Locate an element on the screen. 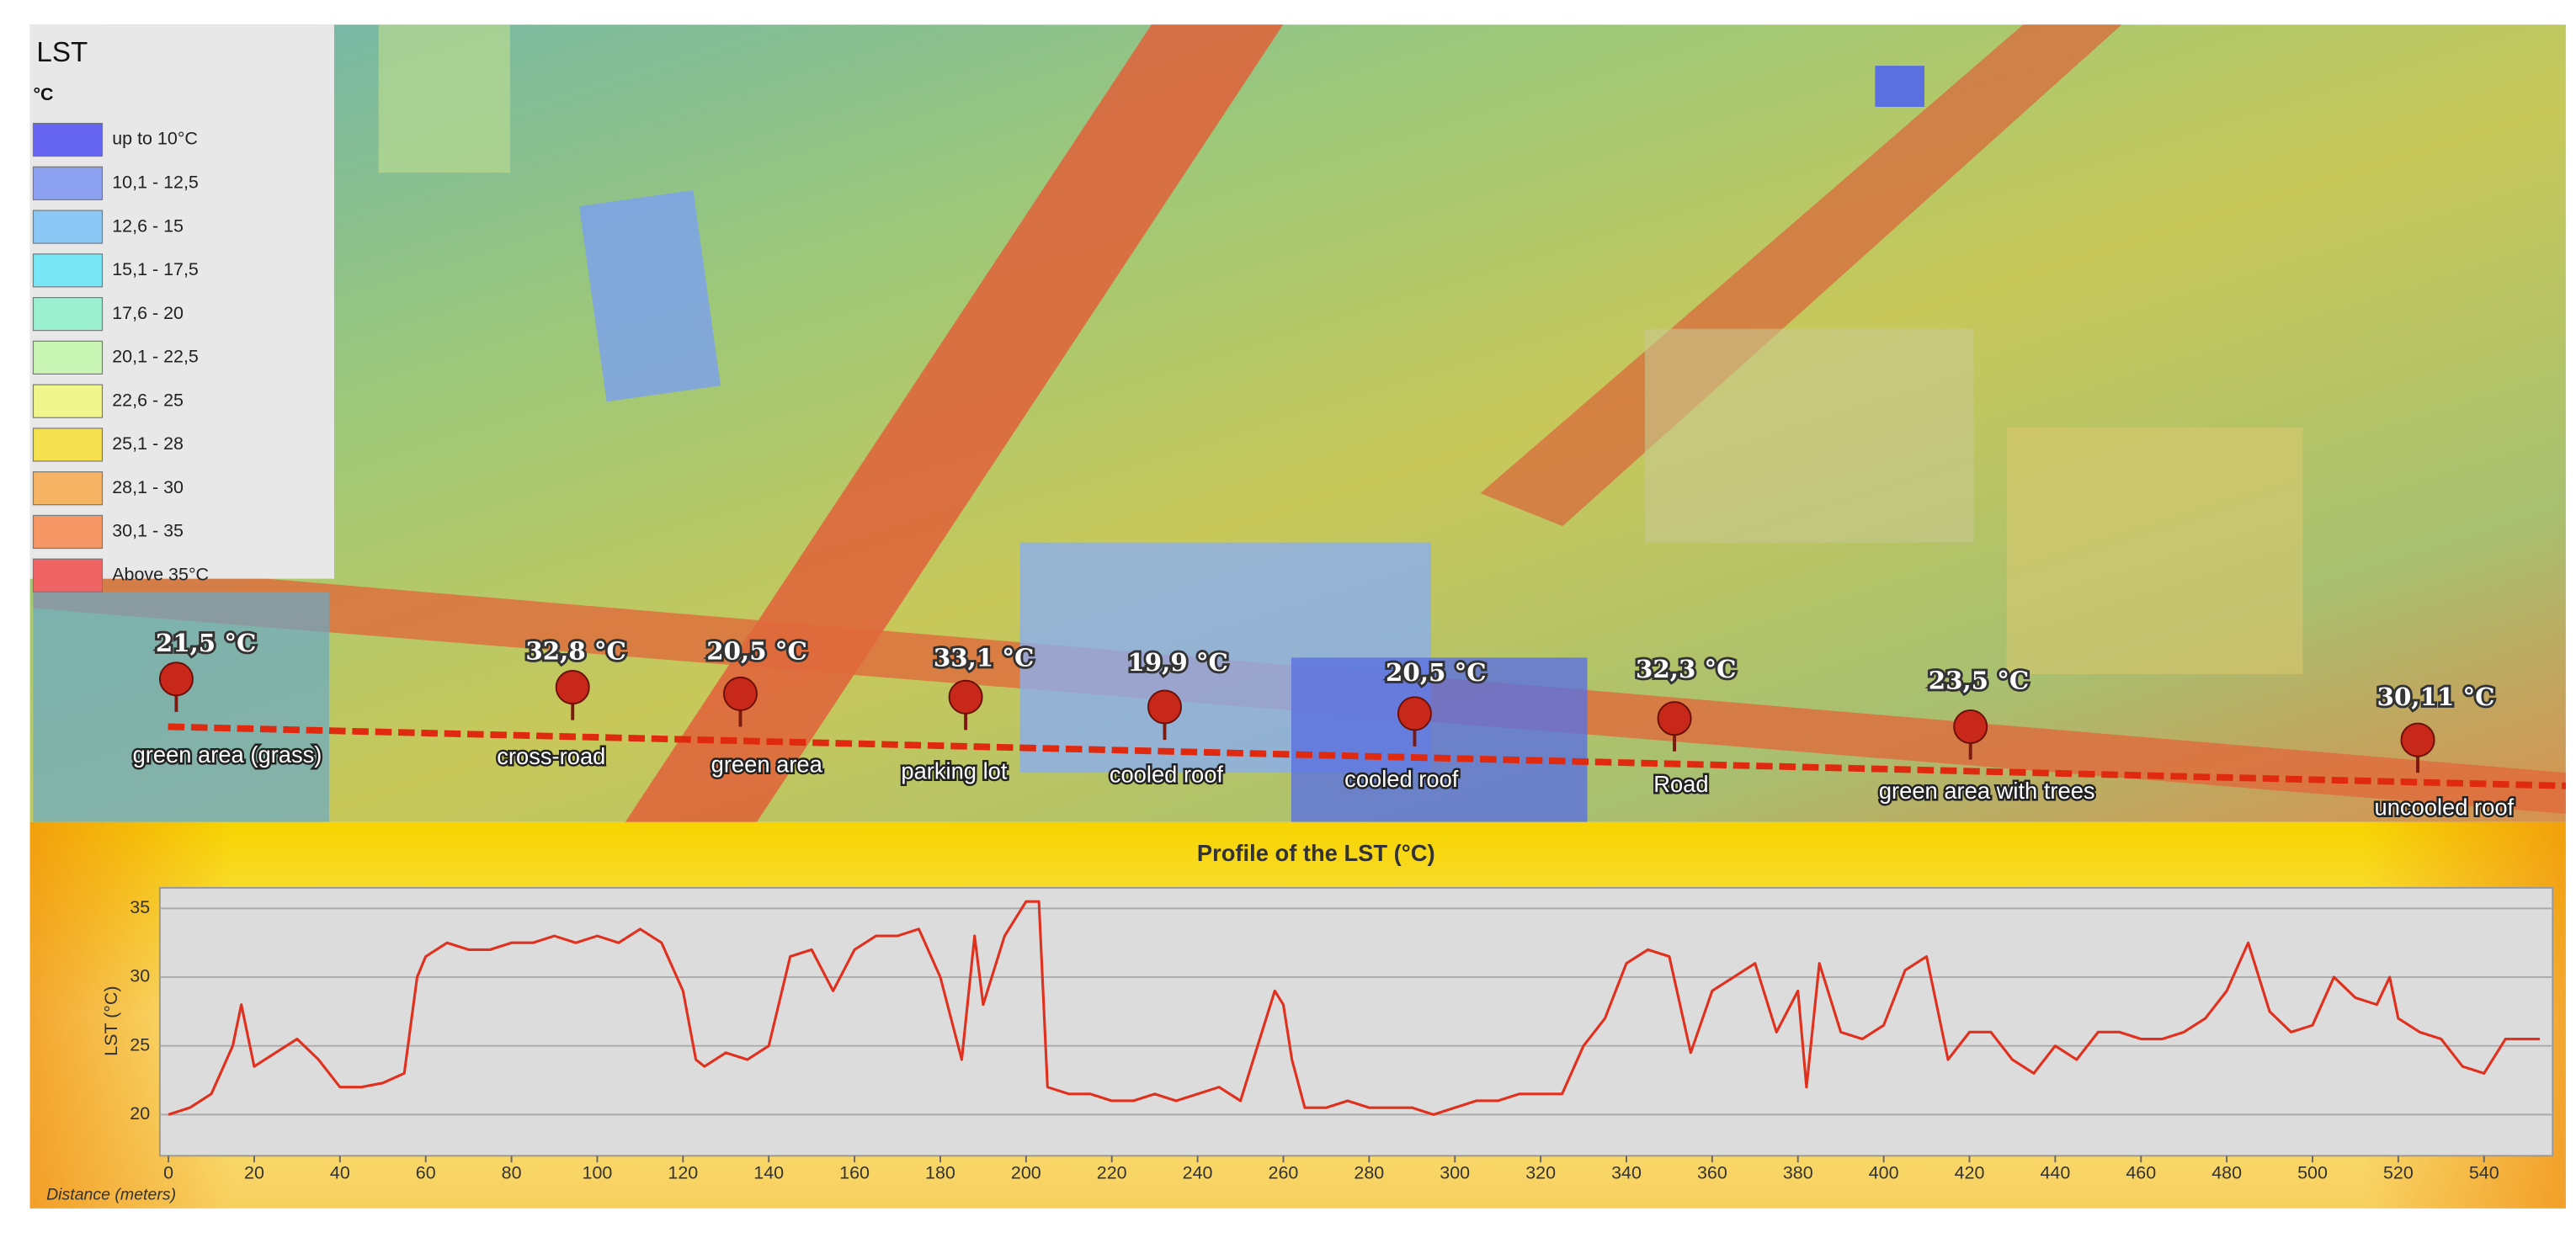 Image resolution: width=2576 pixels, height=1238 pixels. x-tick-label: 380 is located at coordinates (1798, 1172).